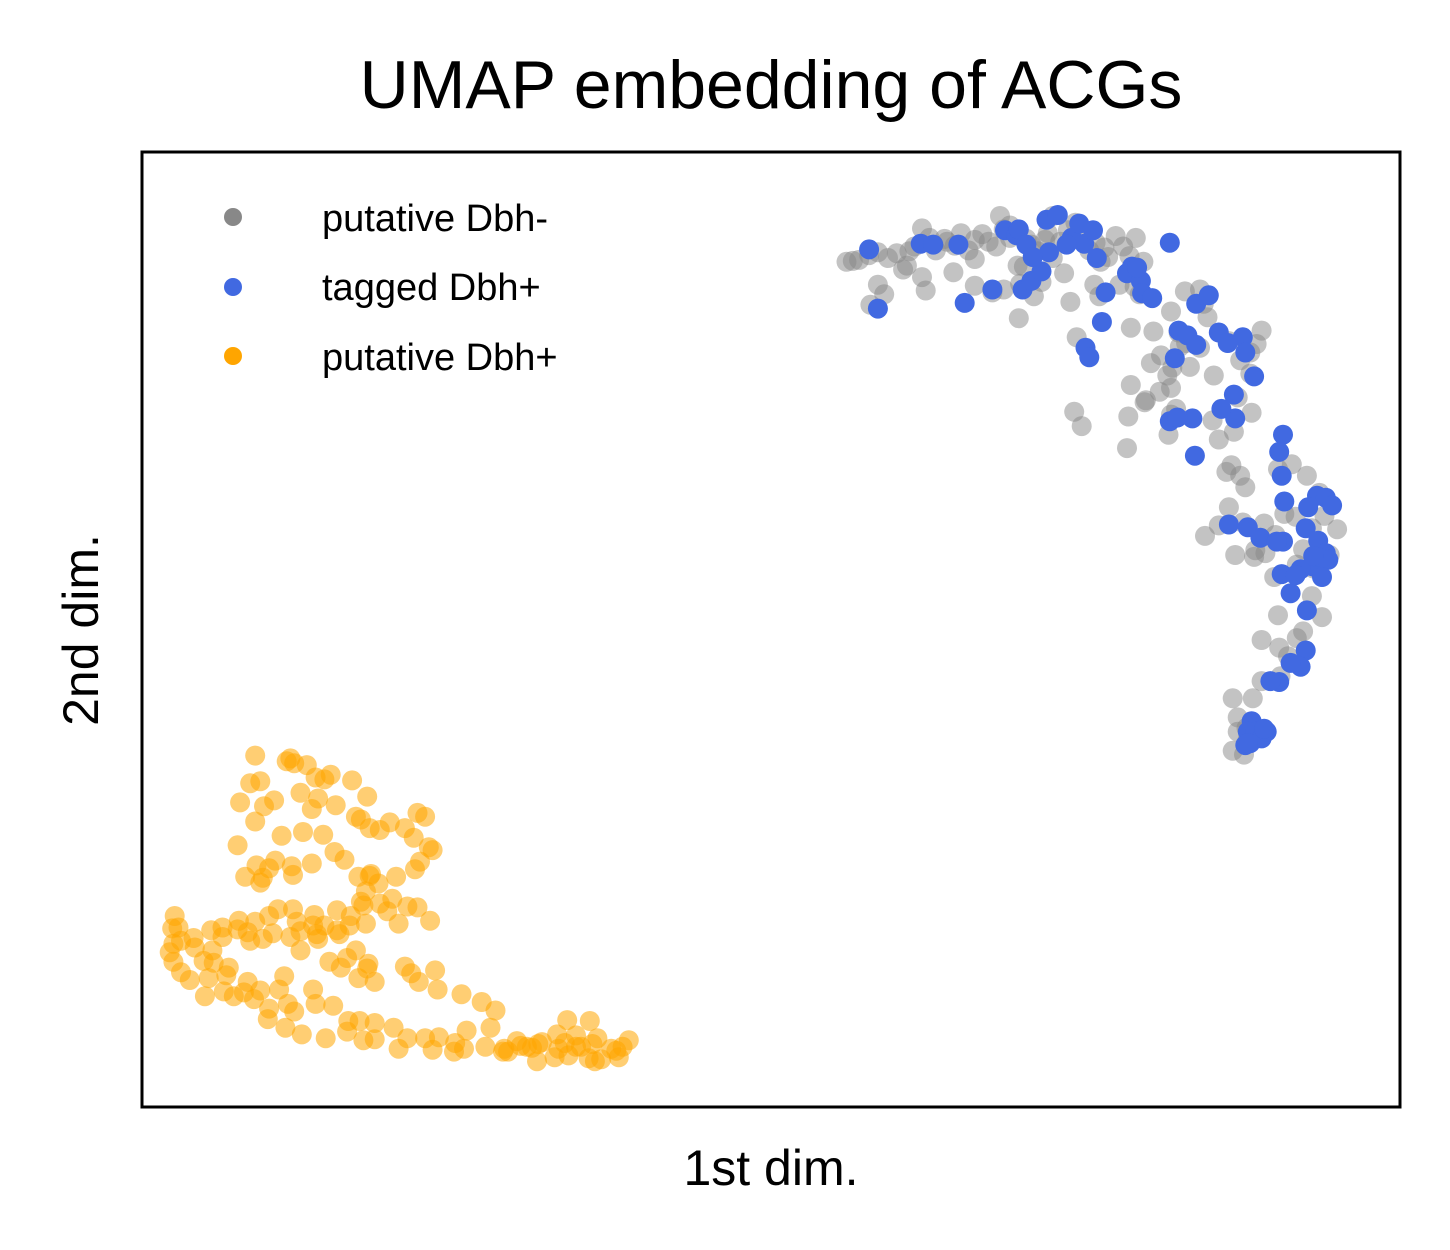 This screenshot has width=1450, height=1250. I want to click on legend-label-tagged-dbh-plus: tagged Dbh+, so click(431, 288).